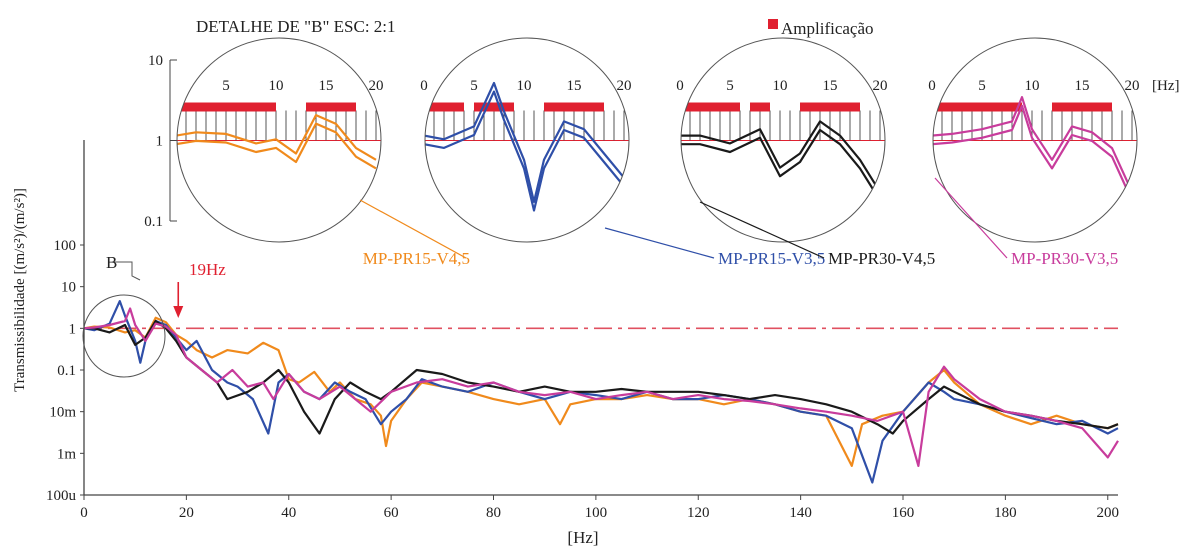 The image size is (1192, 549). What do you see at coordinates (288, 513) in the screenshot?
I see `x-tick-label: 40` at bounding box center [288, 513].